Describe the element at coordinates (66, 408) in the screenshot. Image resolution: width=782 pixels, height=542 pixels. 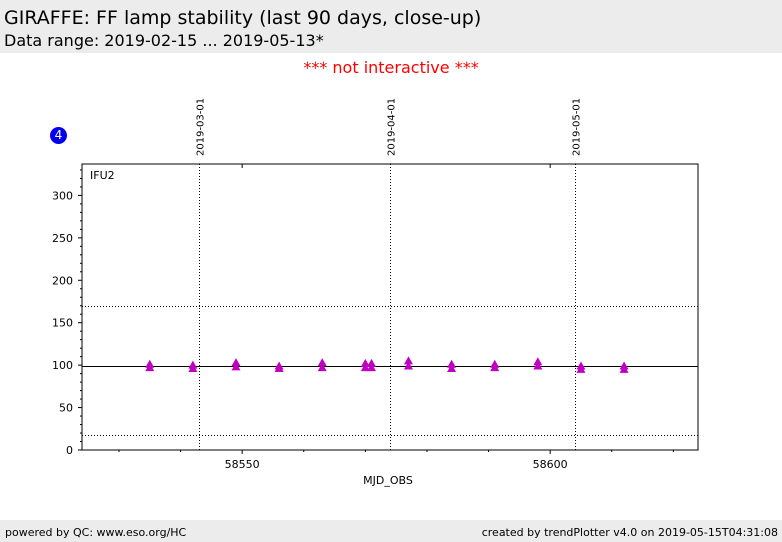
I see `y-tick-label: 50` at that location.